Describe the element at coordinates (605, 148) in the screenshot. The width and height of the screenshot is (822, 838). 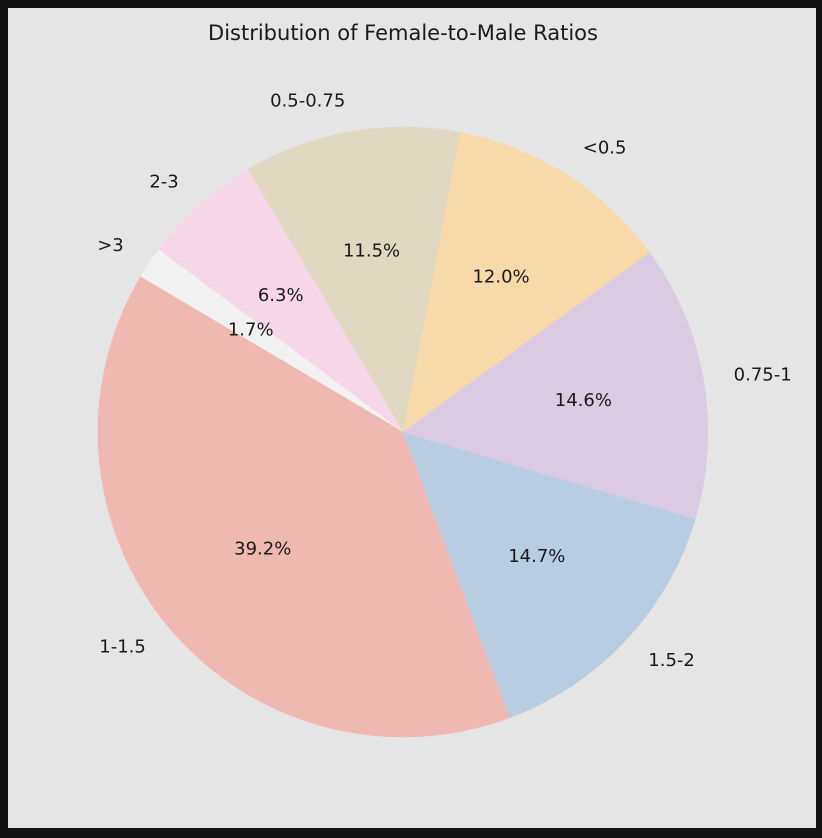
I see `category-label: <0.5` at that location.